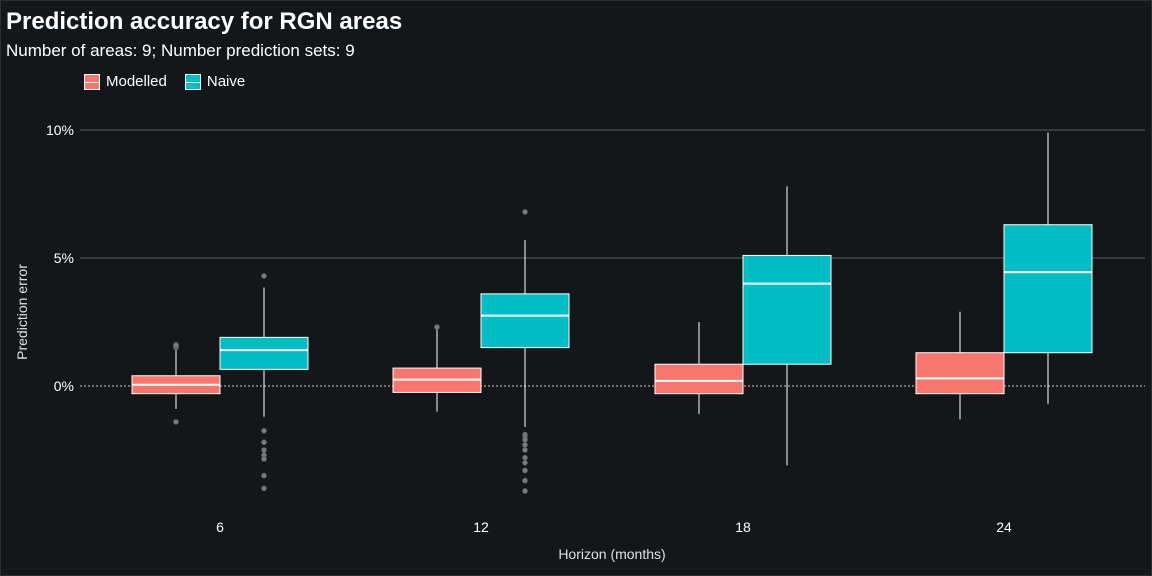  What do you see at coordinates (204, 21) in the screenshot?
I see `chart-title: Prediction accuracy for RGN areas` at bounding box center [204, 21].